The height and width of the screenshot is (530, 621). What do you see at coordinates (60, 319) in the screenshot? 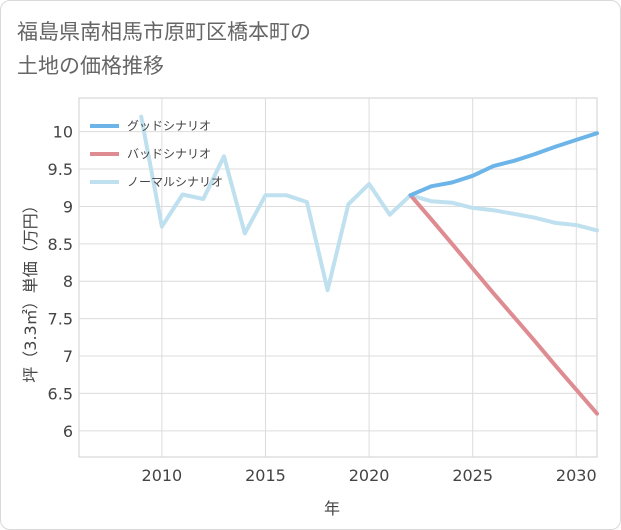
I see `y-tick-label: 7.5` at bounding box center [60, 319].